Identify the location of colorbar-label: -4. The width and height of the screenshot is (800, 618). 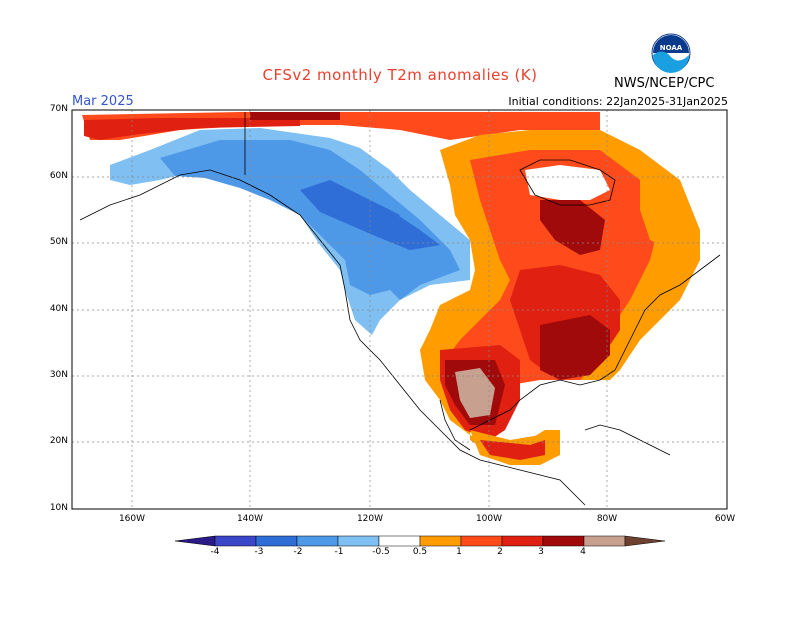
(215, 552).